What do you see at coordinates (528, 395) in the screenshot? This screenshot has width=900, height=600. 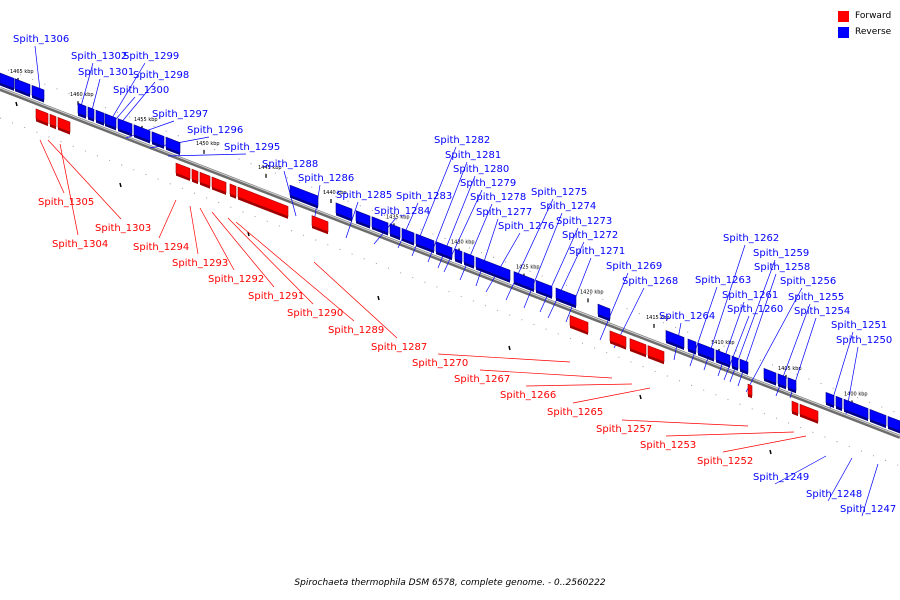 I see `forward-gene-label: Spith_1266` at bounding box center [528, 395].